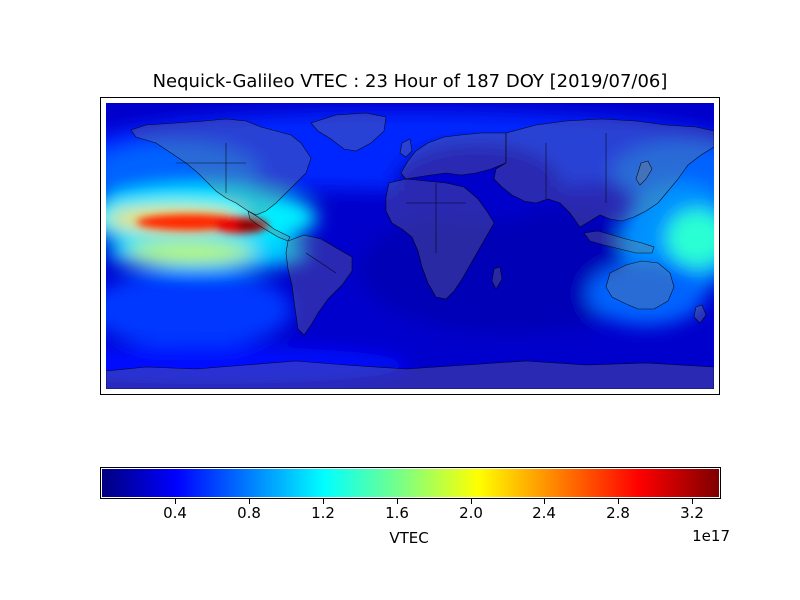  Describe the element at coordinates (711, 536) in the screenshot. I see `colorbar-multiplier: 1e17` at that location.